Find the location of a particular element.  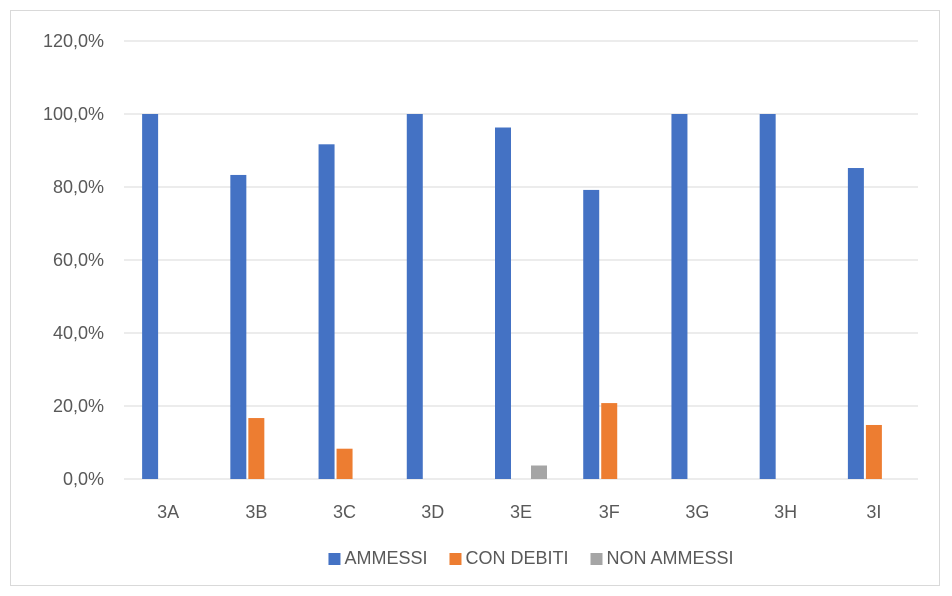

y-tick-label: 0,0% is located at coordinates (83, 479).